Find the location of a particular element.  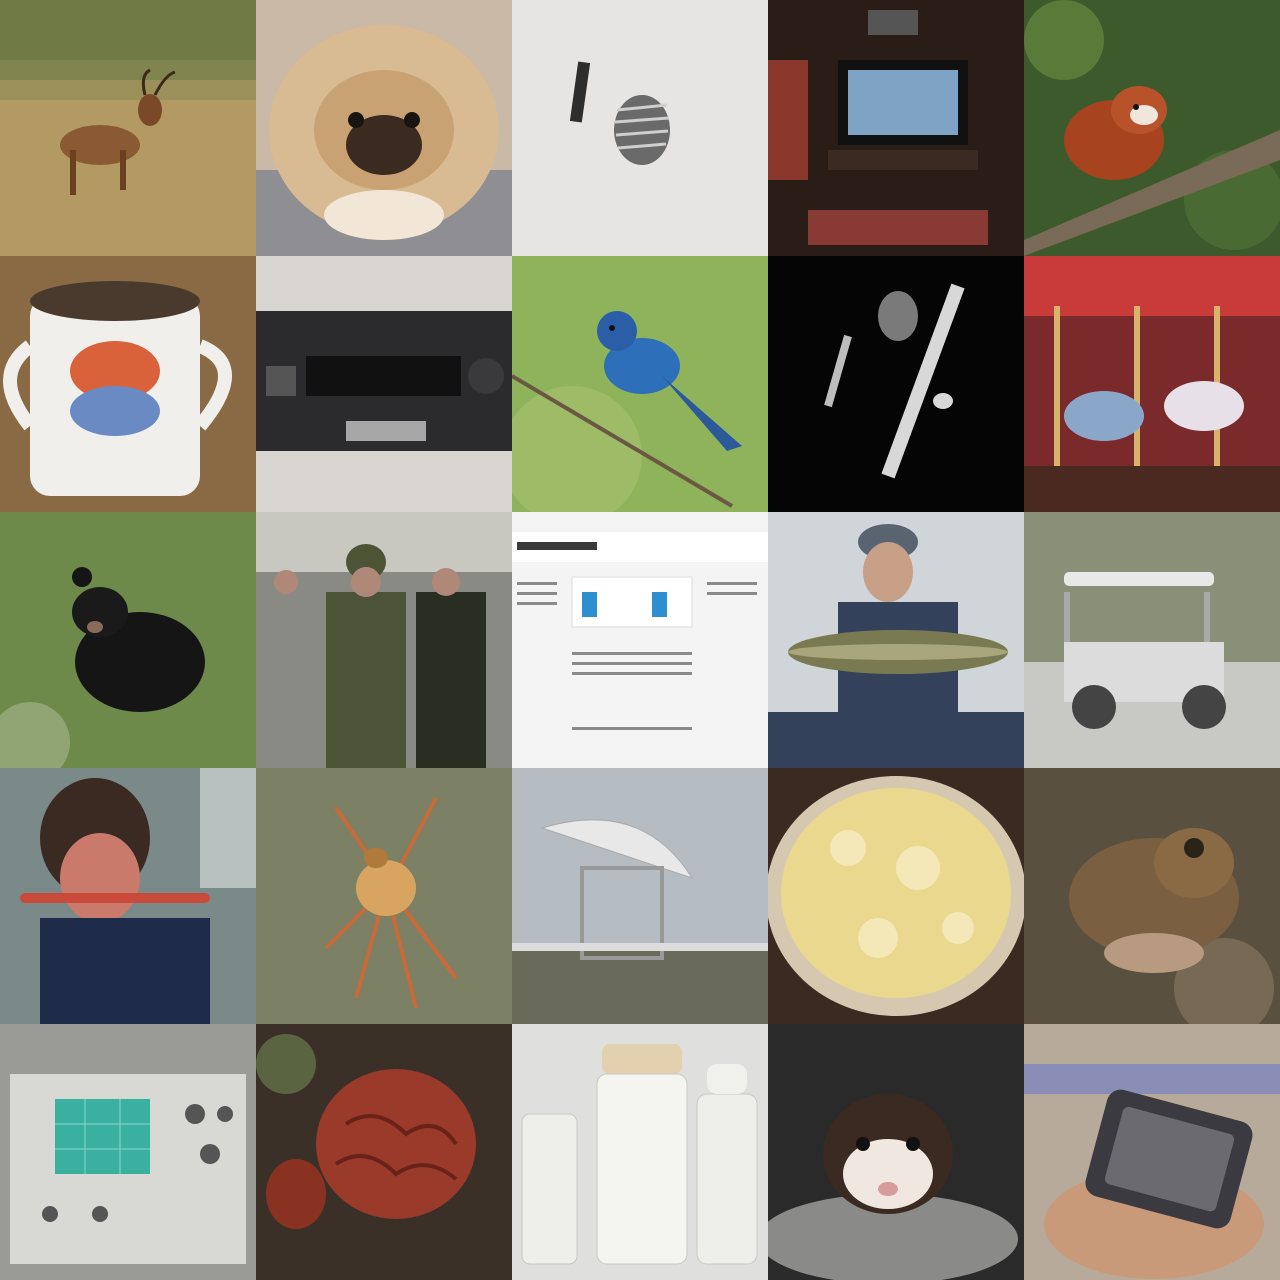

red-panda-image is located at coordinates (1152, 128).